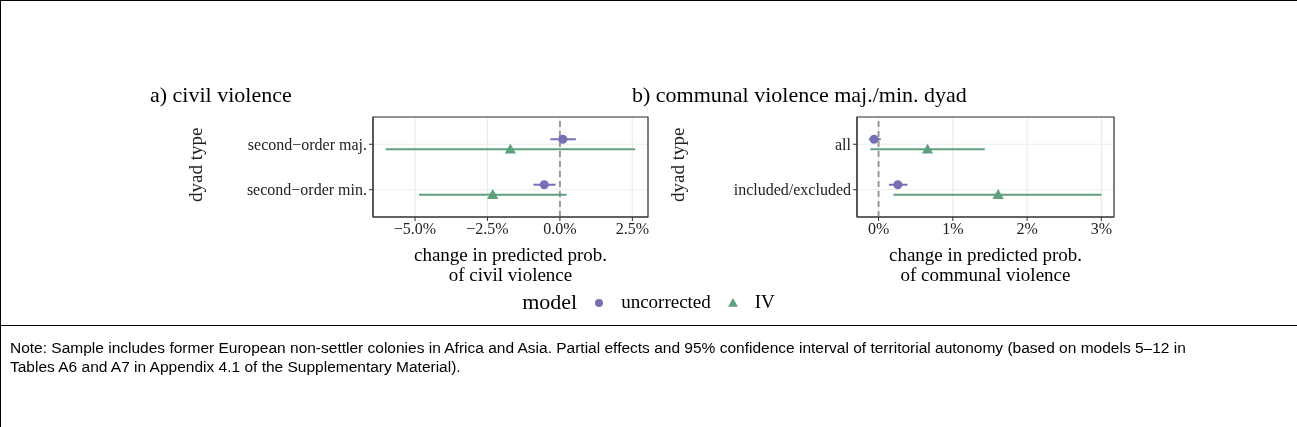  I want to click on x-tick-label: −5.0%, so click(415, 229).